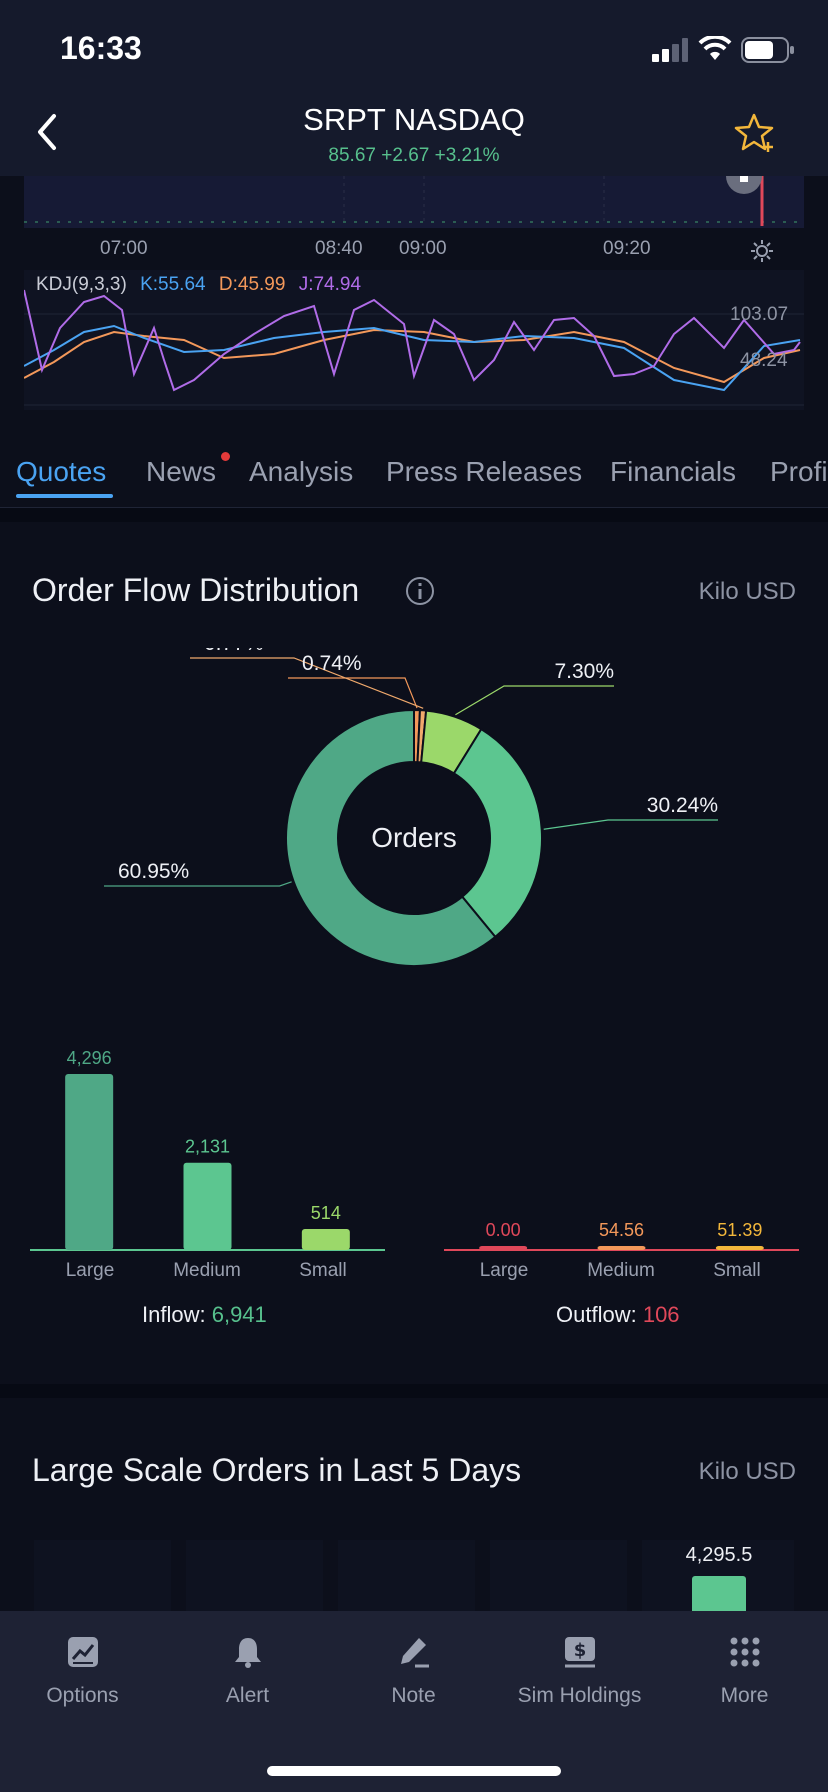 Image resolution: width=828 pixels, height=1792 pixels. Describe the element at coordinates (682, 805) in the screenshot. I see `donut-slice-label: 30.24%` at that location.